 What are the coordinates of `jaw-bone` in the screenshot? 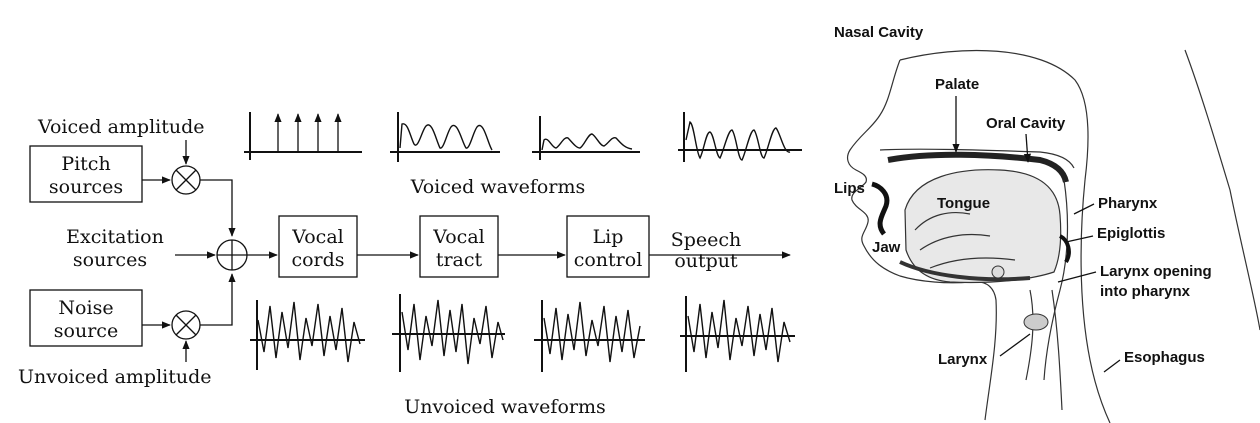 It's located at (965, 271).